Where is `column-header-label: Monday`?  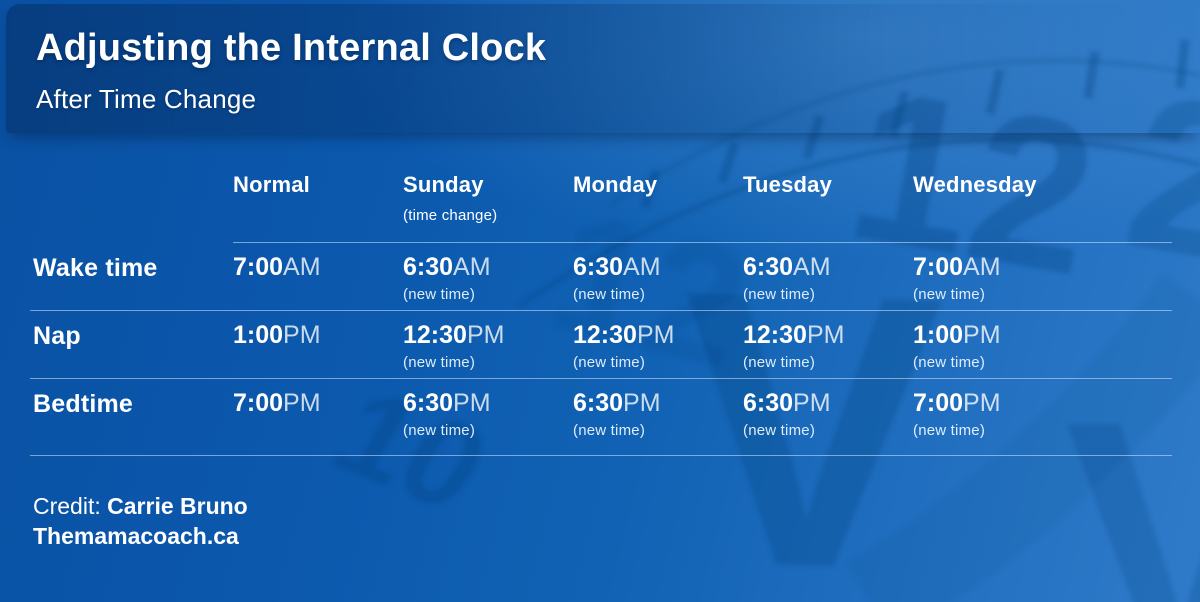 column-header-label: Monday is located at coordinates (615, 184).